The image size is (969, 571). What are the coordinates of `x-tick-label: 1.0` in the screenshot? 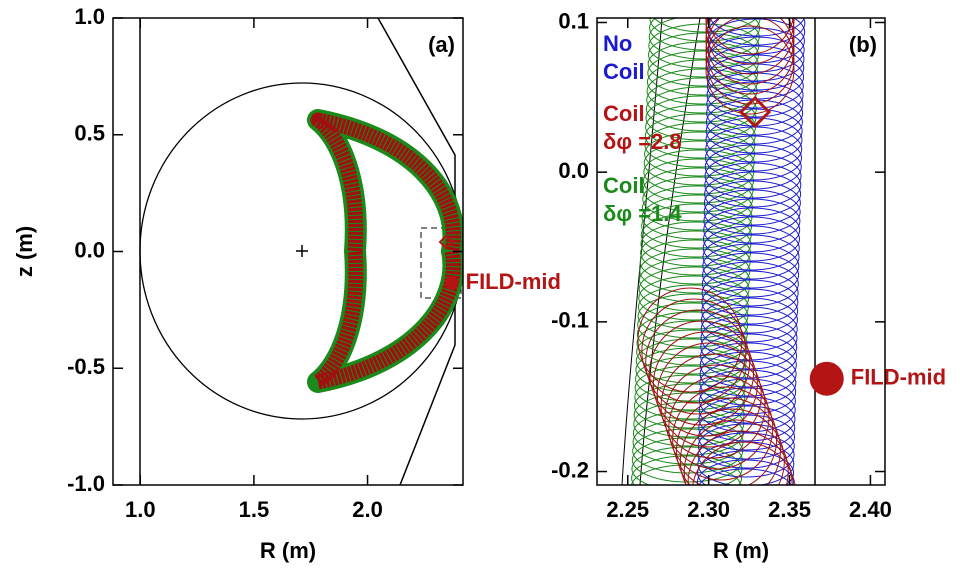 It's located at (140, 509).